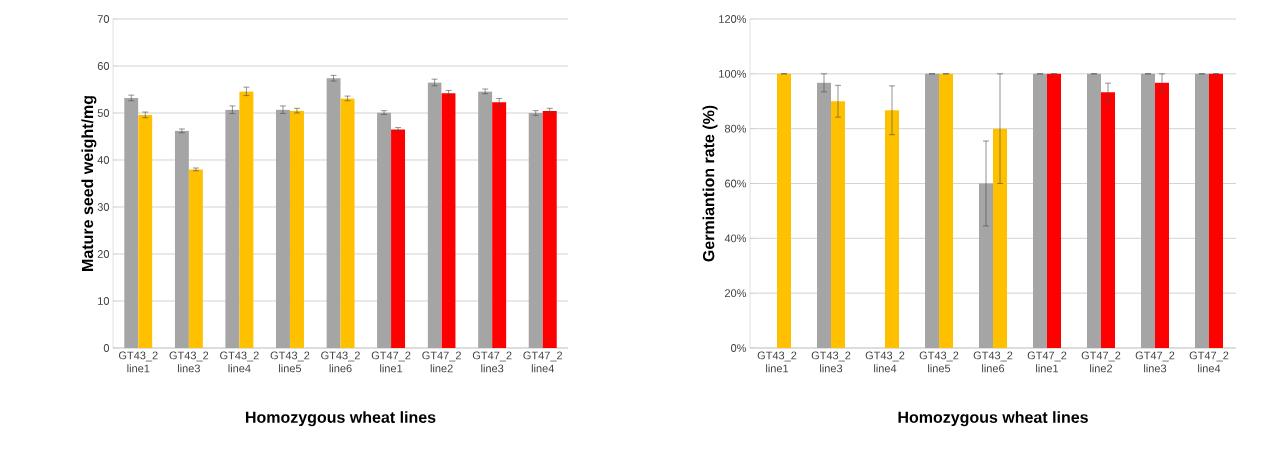  I want to click on y-tick-label: 80%, so click(735, 128).